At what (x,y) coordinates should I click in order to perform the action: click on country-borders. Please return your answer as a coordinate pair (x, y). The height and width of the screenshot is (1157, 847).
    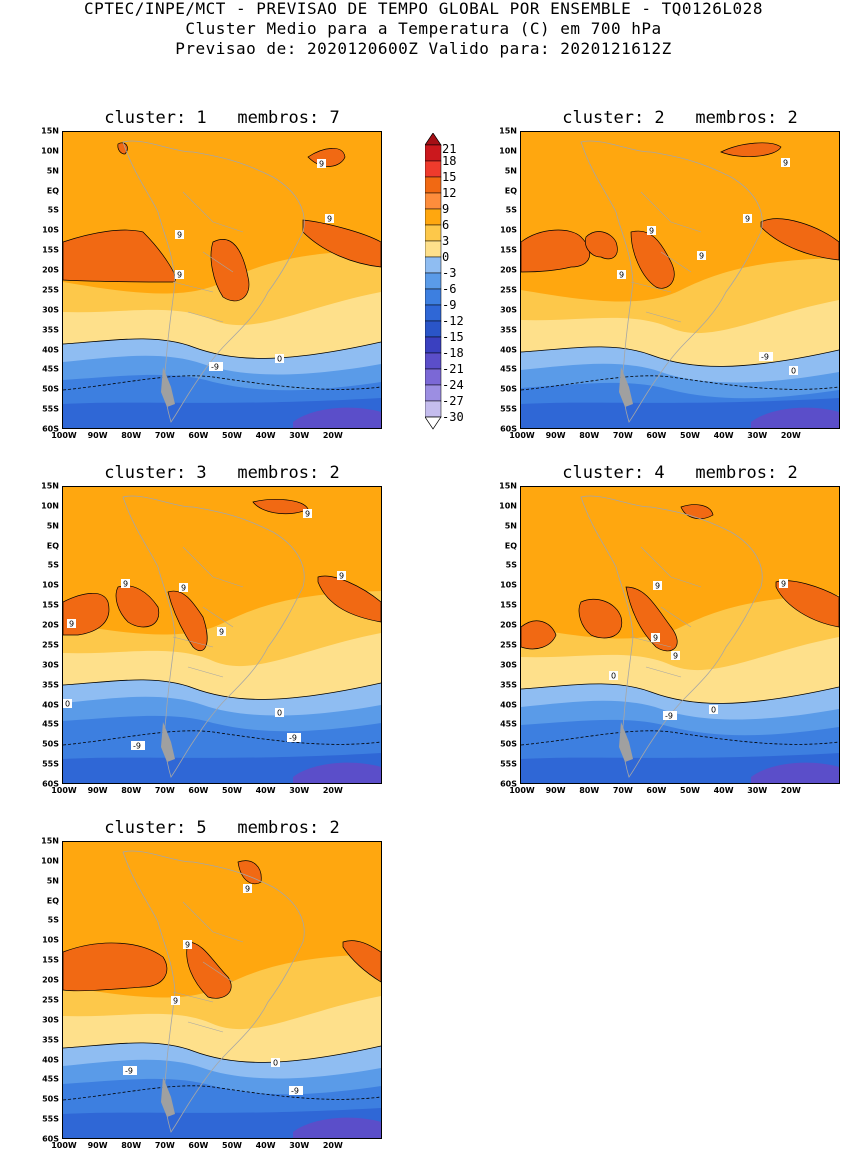
    Looking at the image, I should click on (208, 967).